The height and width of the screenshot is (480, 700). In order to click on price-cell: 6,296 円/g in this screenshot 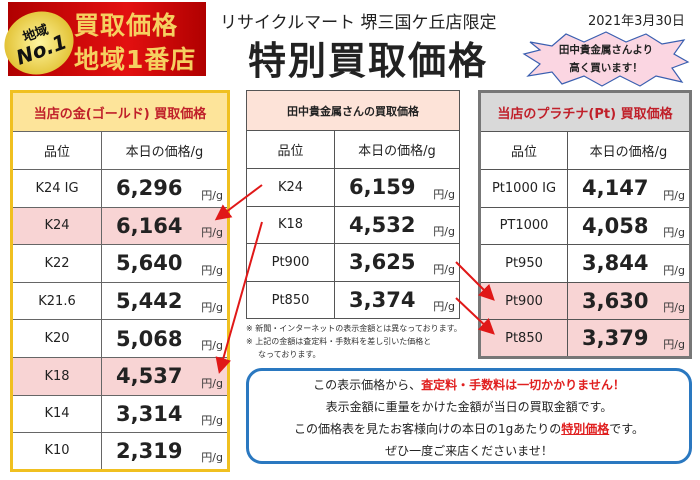, I will do `click(165, 188)`.